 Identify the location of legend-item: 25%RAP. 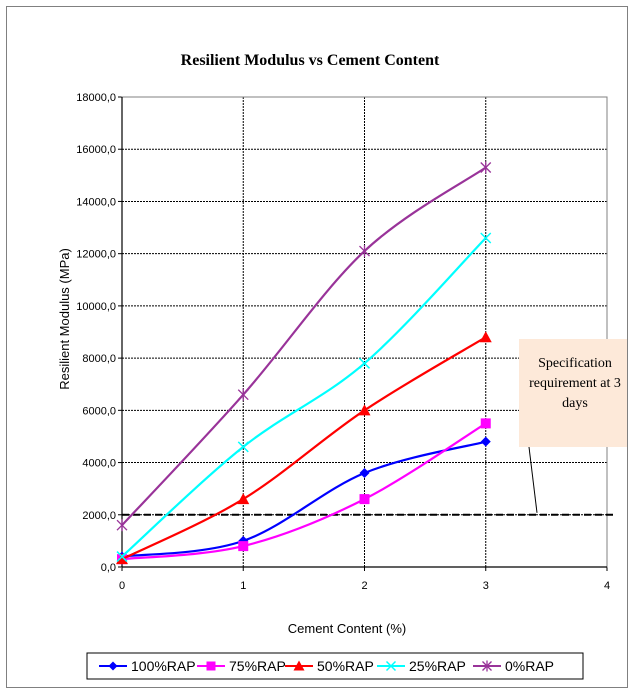
(421, 666).